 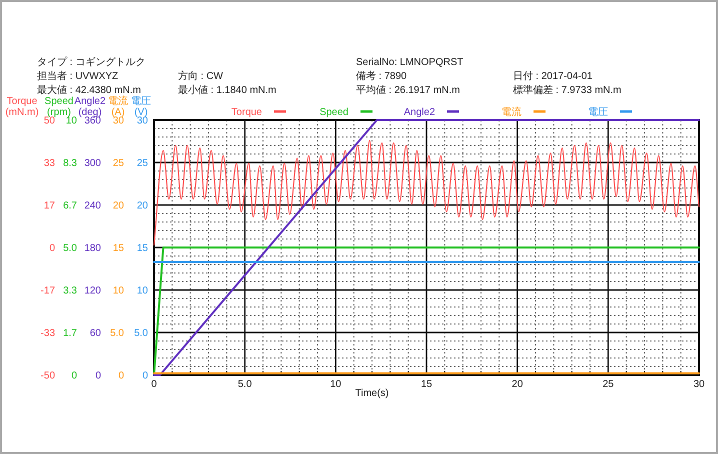 I want to click on legend-label: Speed, so click(x=334, y=112).